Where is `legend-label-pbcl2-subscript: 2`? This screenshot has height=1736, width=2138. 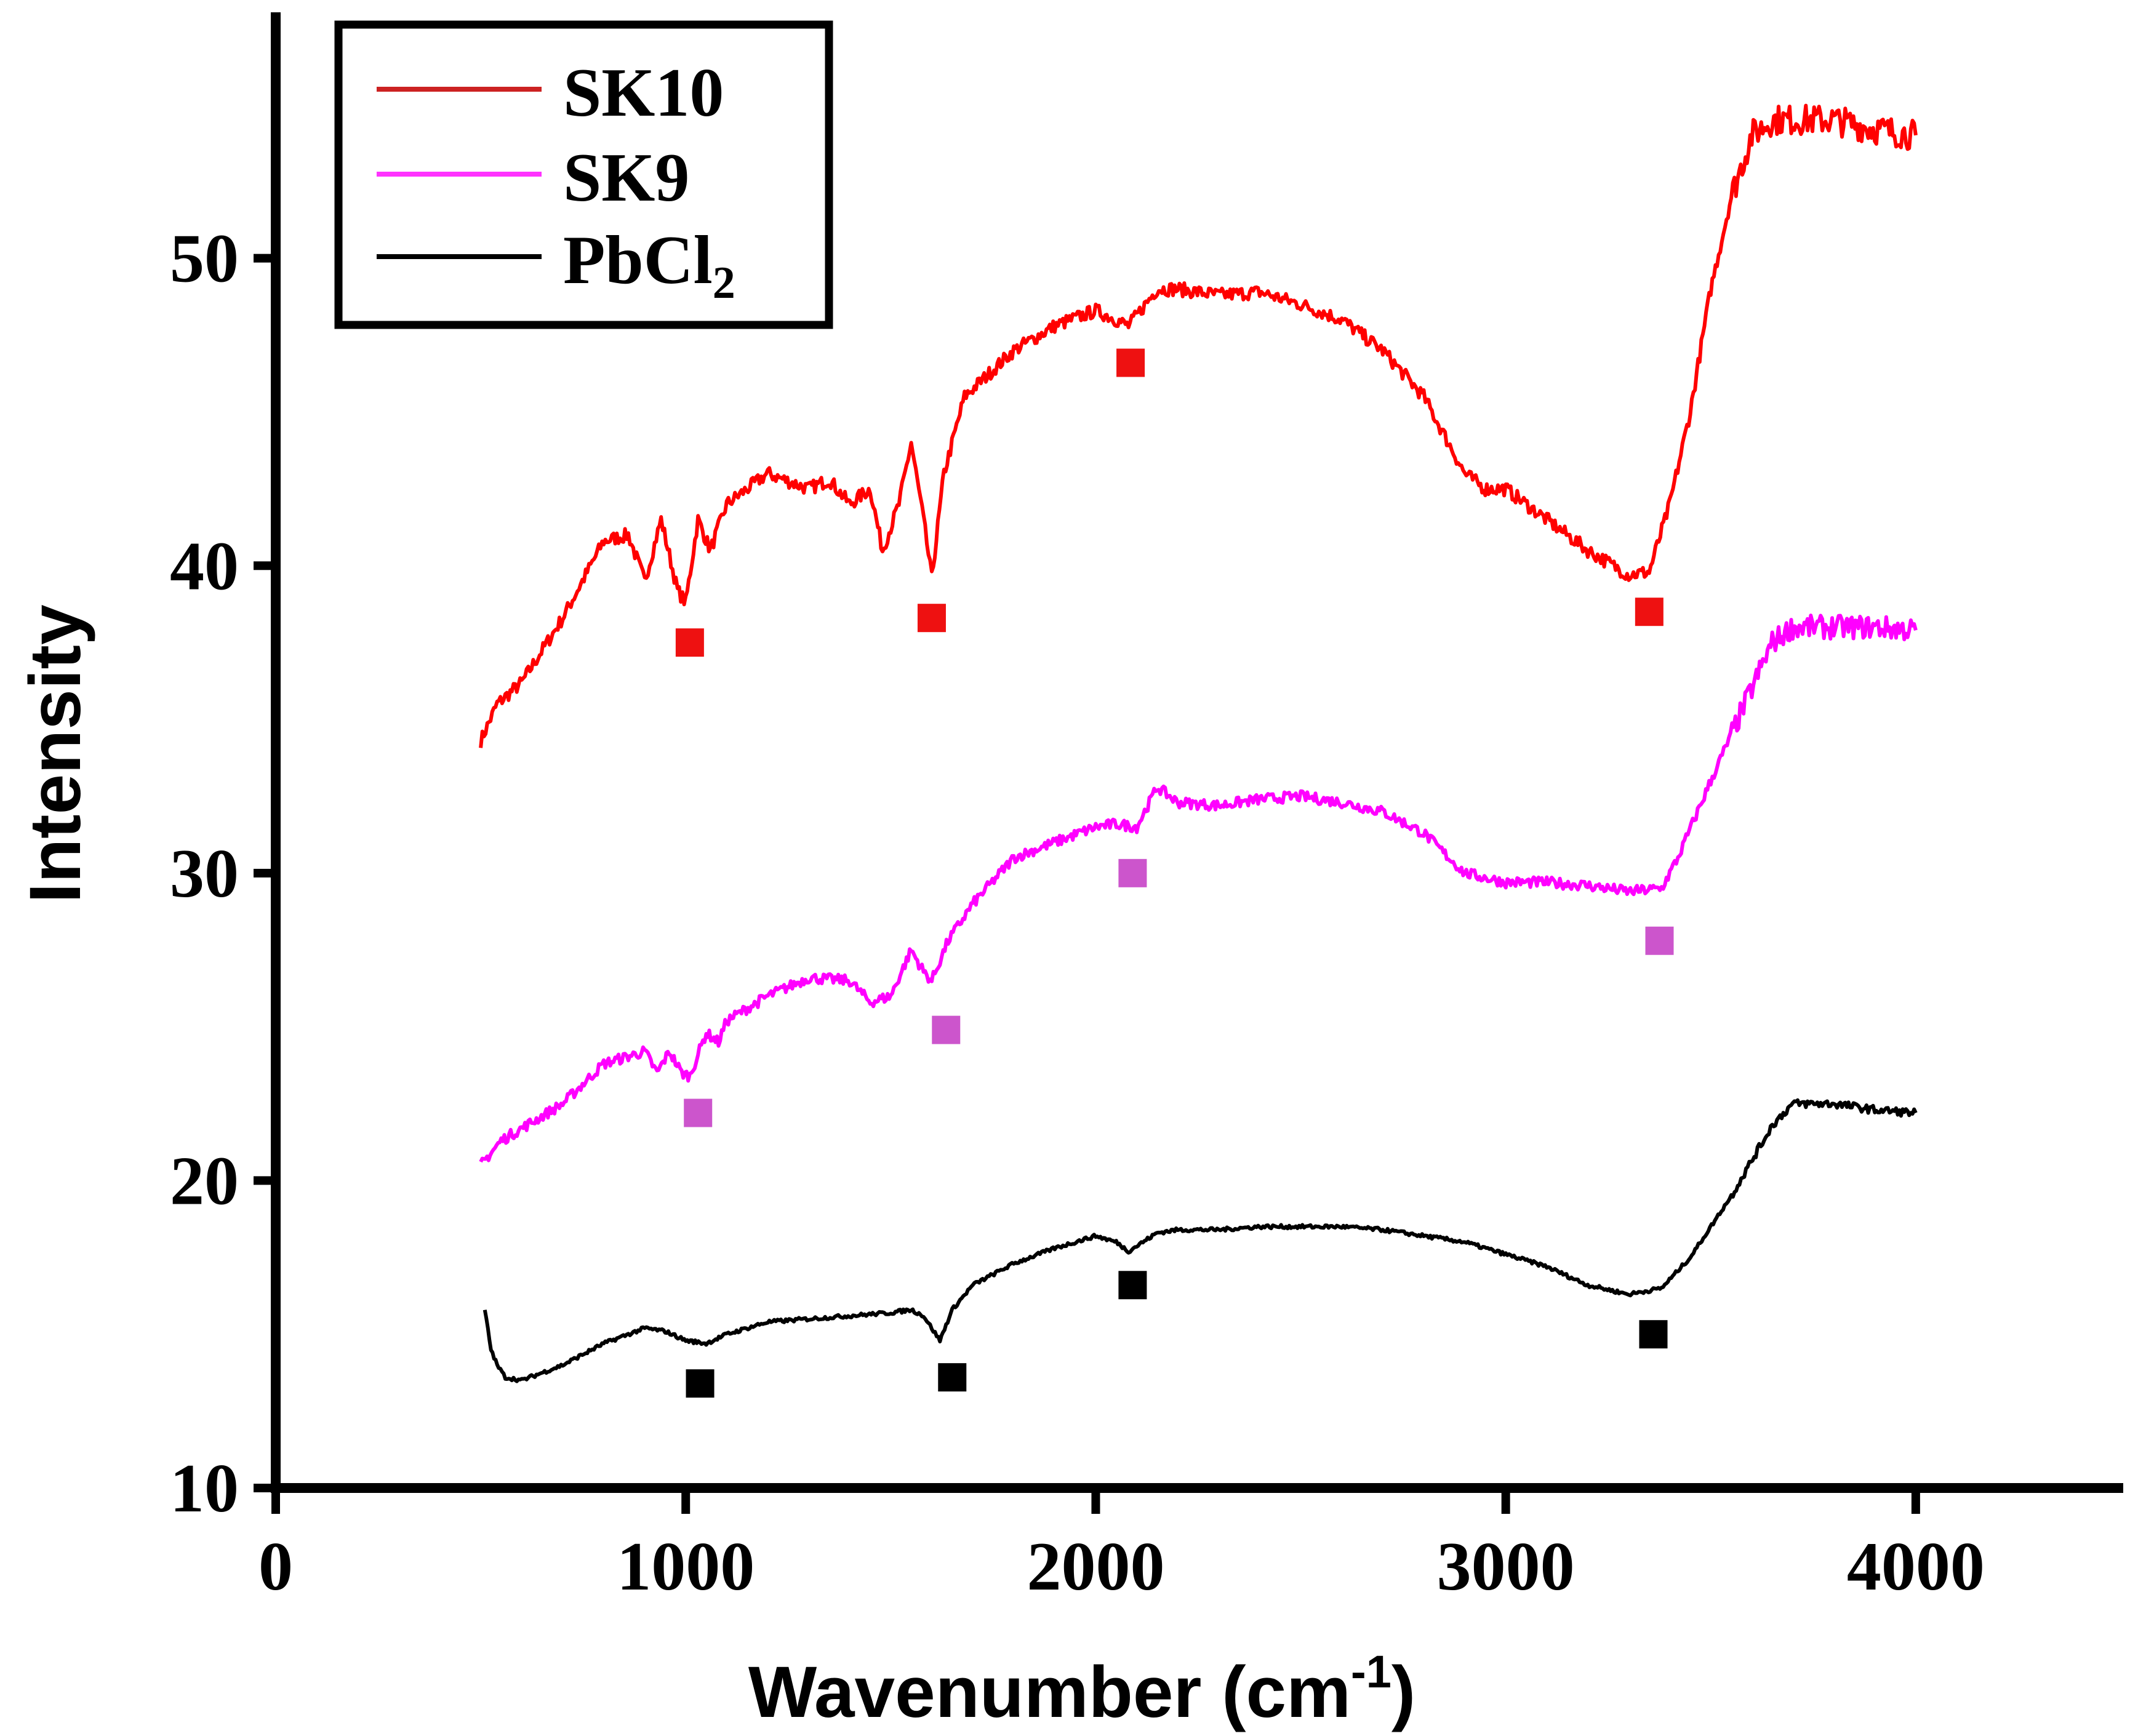
legend-label-pbcl2-subscript: 2 is located at coordinates (724, 283).